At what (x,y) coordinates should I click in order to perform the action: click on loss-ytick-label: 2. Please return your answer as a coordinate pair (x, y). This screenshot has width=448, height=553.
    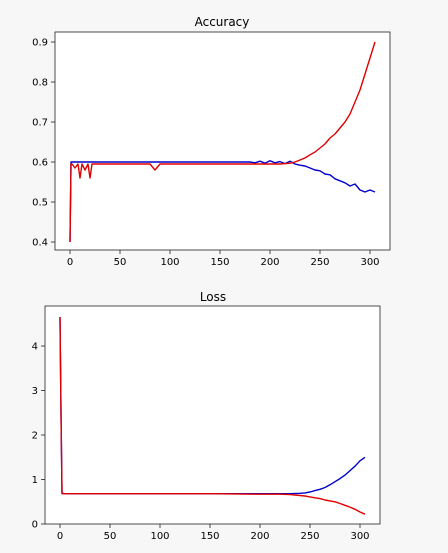
    Looking at the image, I should click on (35, 436).